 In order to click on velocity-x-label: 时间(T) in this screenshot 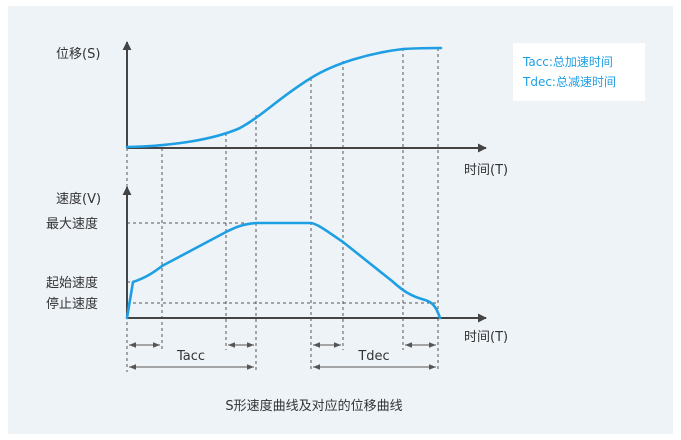, I will do `click(486, 337)`.